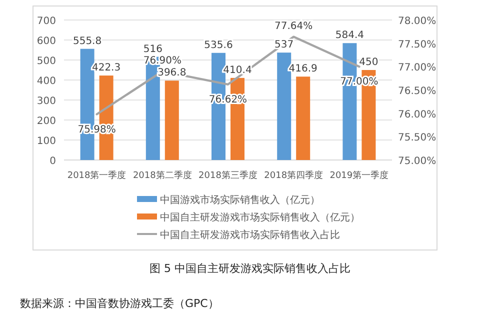 This screenshot has width=500, height=328. What do you see at coordinates (96, 175) in the screenshot?
I see `x-tick-label: 2018第一季度` at bounding box center [96, 175].